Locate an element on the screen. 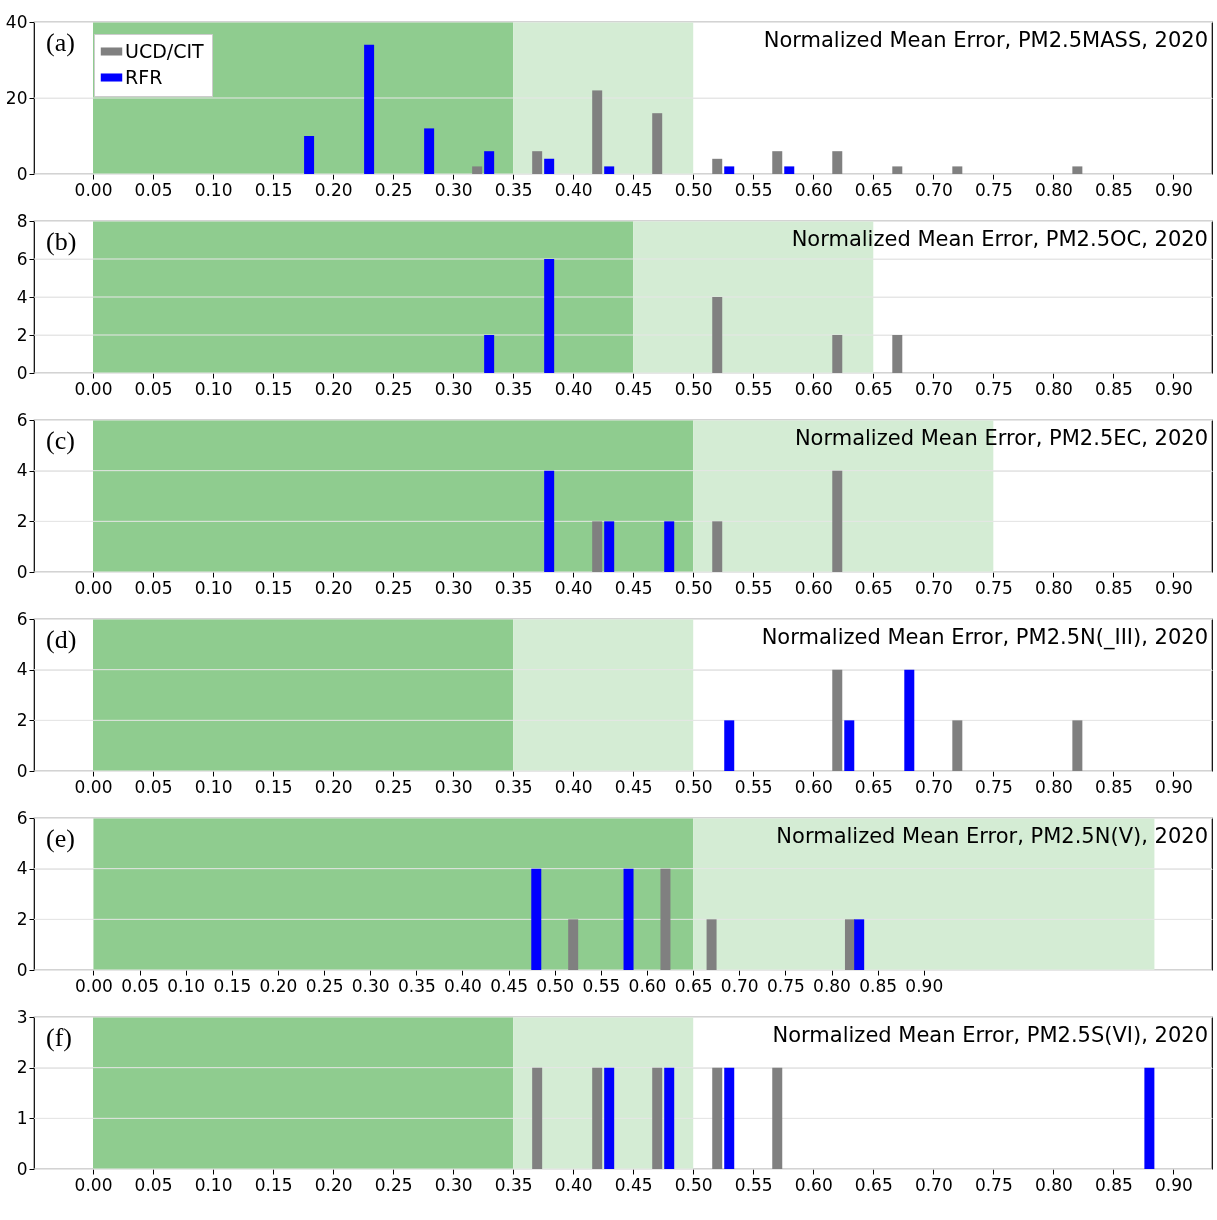  chart-title: Normalized Mean Error, PM2.5EC, 2020 is located at coordinates (1001, 438).